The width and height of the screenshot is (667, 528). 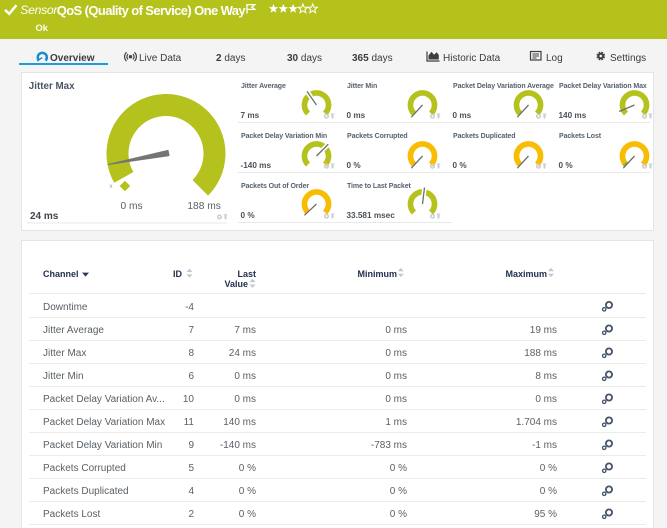 I want to click on svg-text: x, so click(x=111, y=186).